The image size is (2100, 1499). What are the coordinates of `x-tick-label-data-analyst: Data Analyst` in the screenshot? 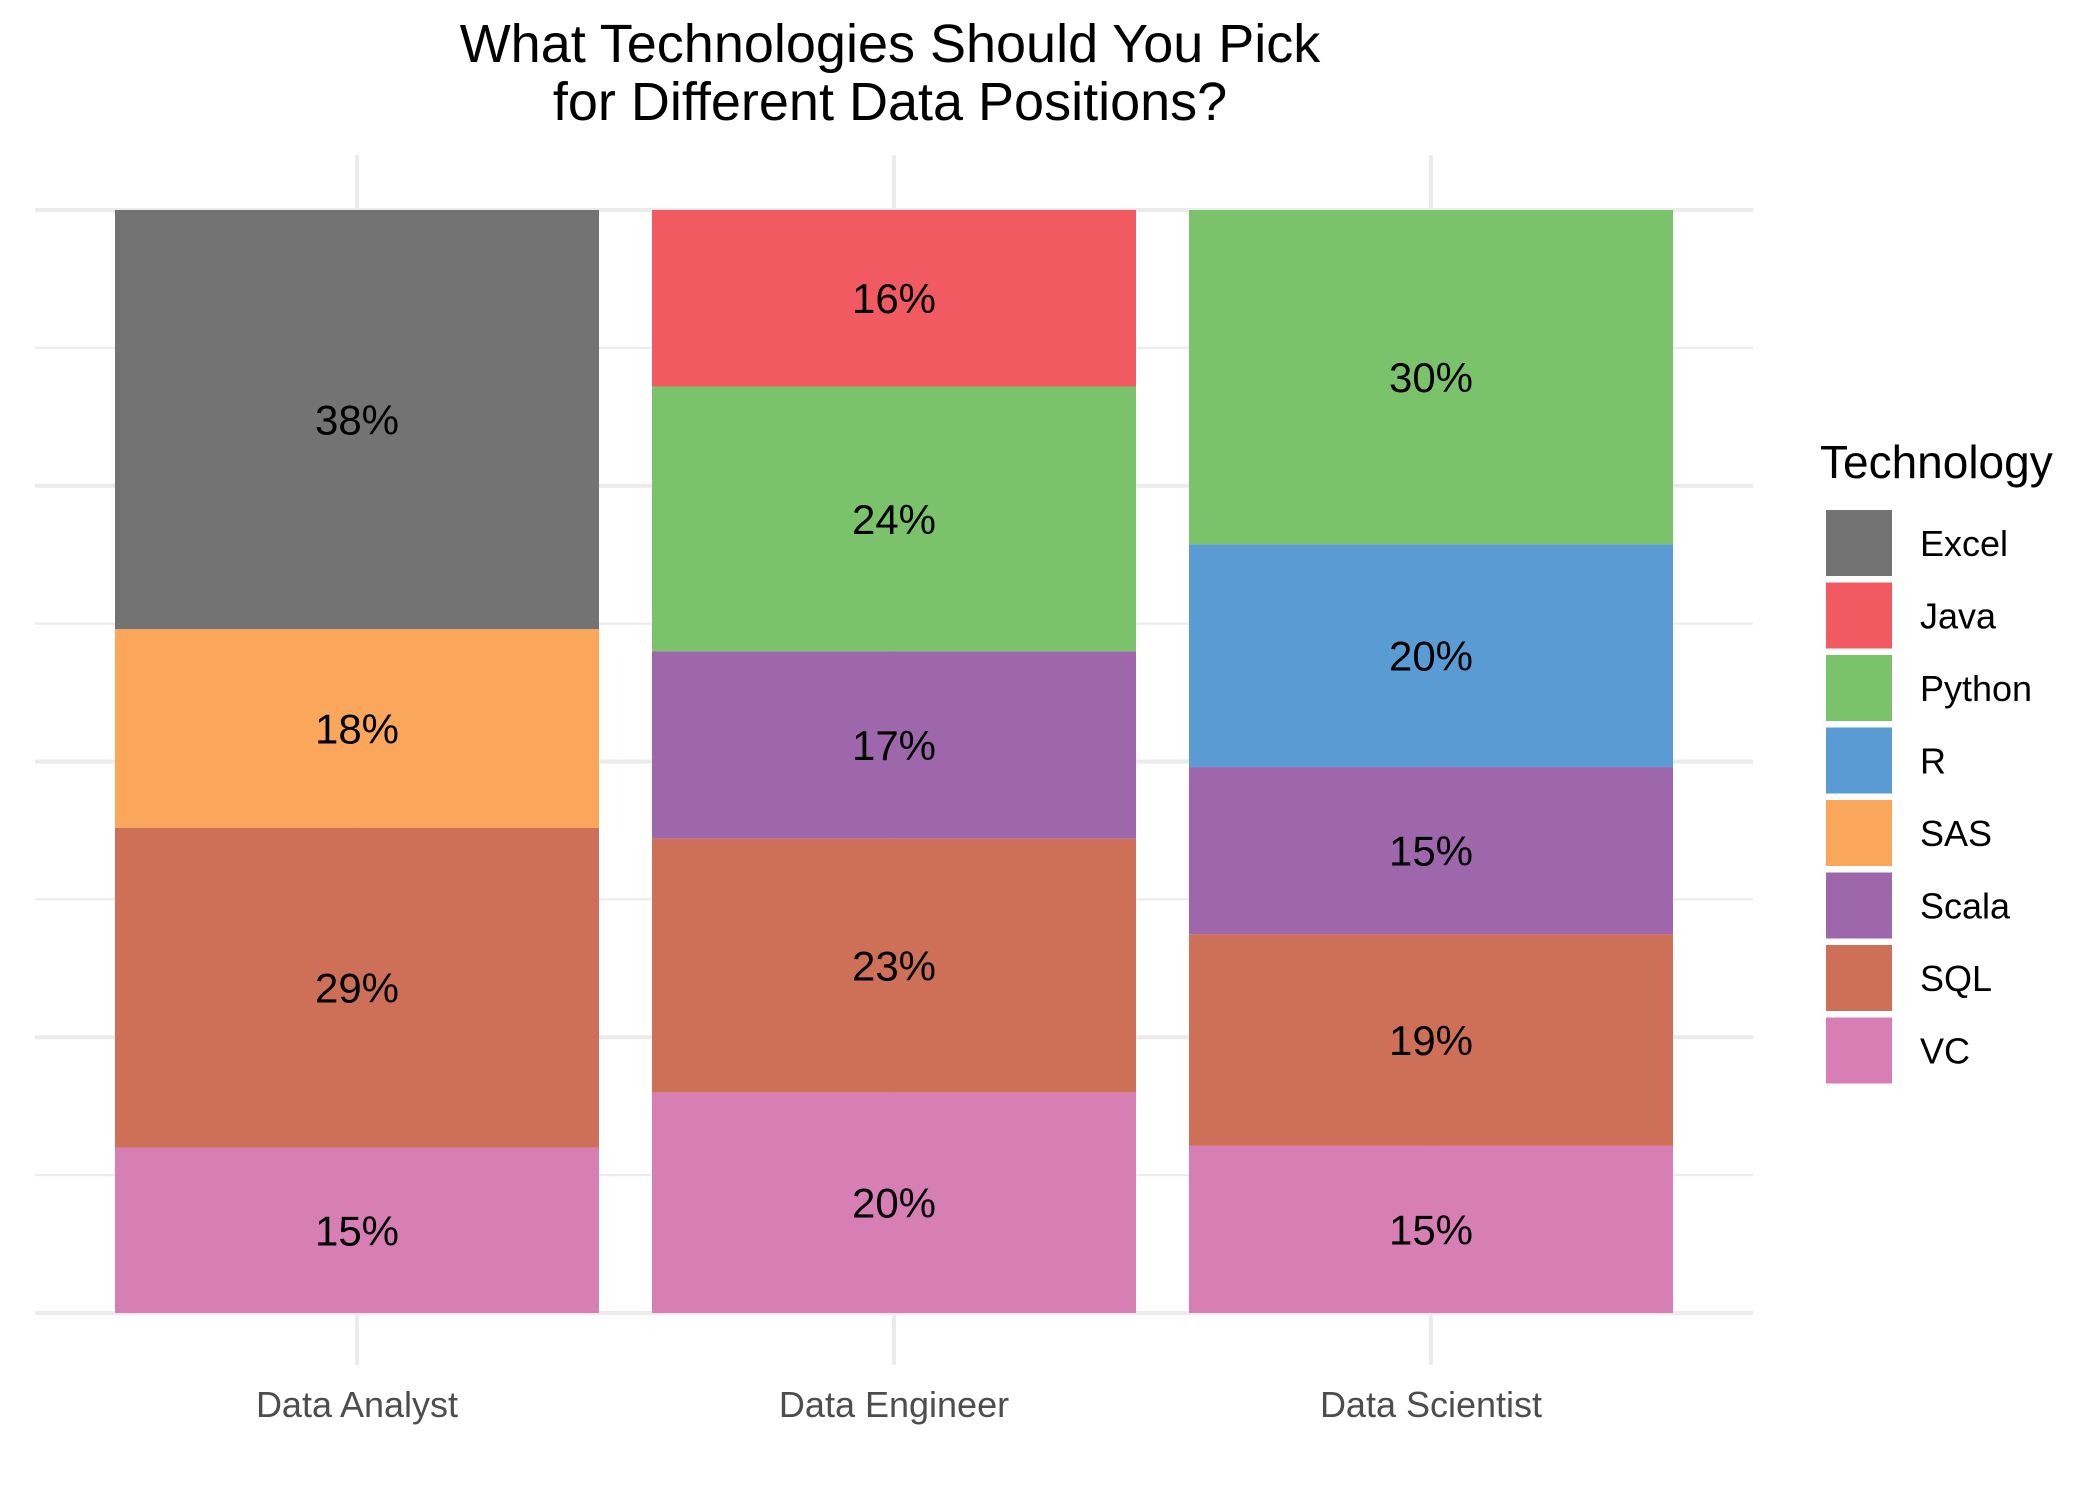 It's located at (357, 1404).